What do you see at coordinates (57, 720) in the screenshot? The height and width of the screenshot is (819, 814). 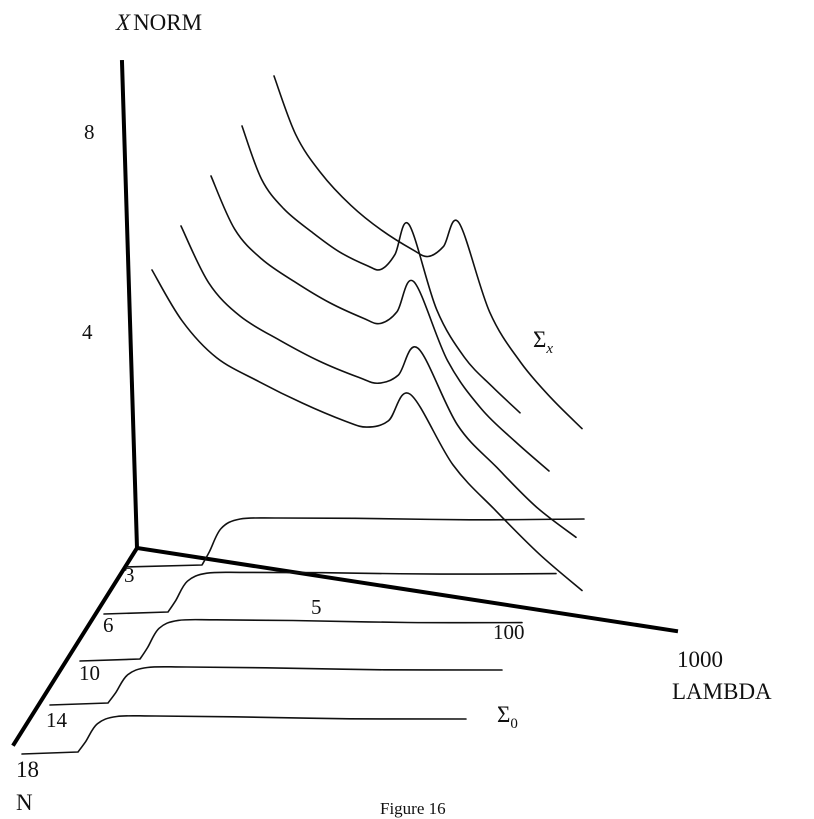 I see `n-tick-14: 14` at bounding box center [57, 720].